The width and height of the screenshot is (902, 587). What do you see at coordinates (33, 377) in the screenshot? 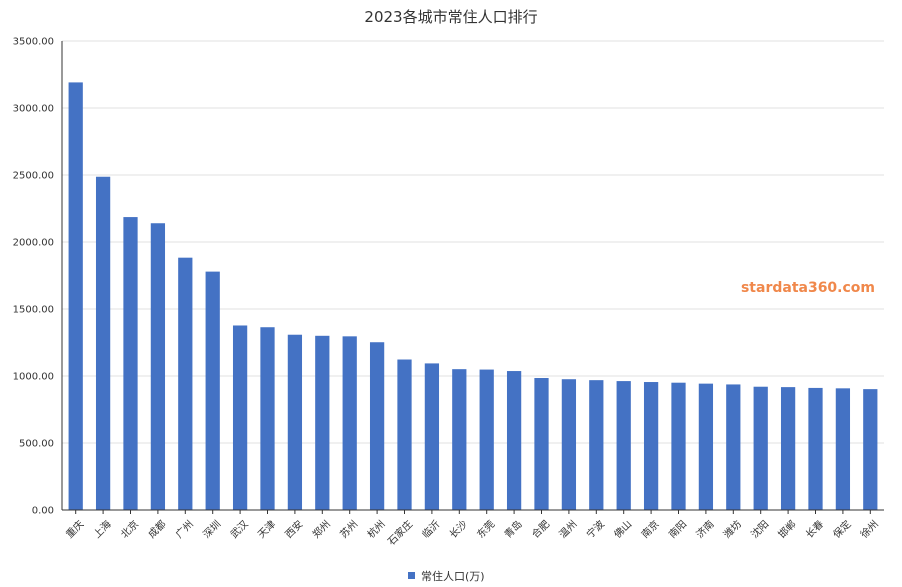
I see `y-tick-label: 1000.00` at bounding box center [33, 377].